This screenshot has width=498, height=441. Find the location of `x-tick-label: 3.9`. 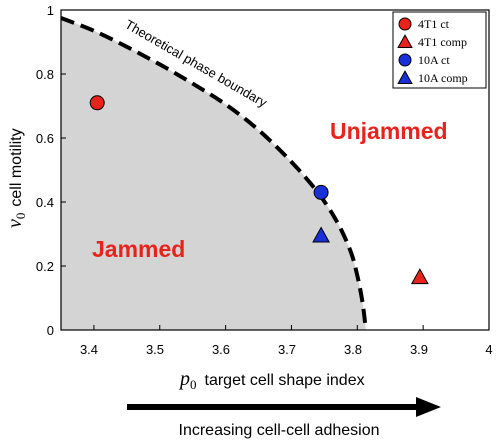

x-tick-label: 3.9 is located at coordinates (419, 349).